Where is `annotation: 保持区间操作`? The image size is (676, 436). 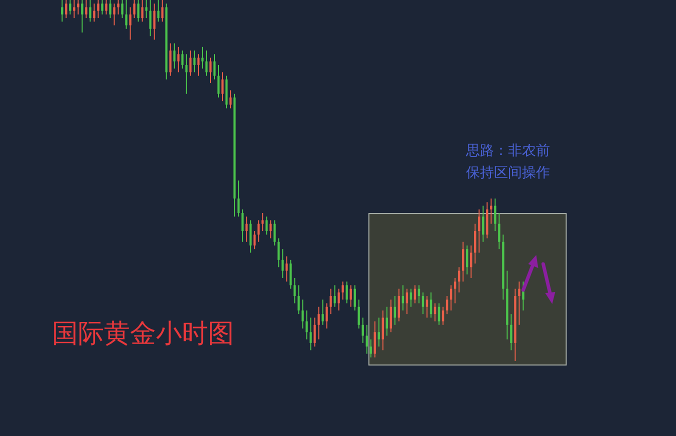 annotation: 保持区间操作 is located at coordinates (508, 173).